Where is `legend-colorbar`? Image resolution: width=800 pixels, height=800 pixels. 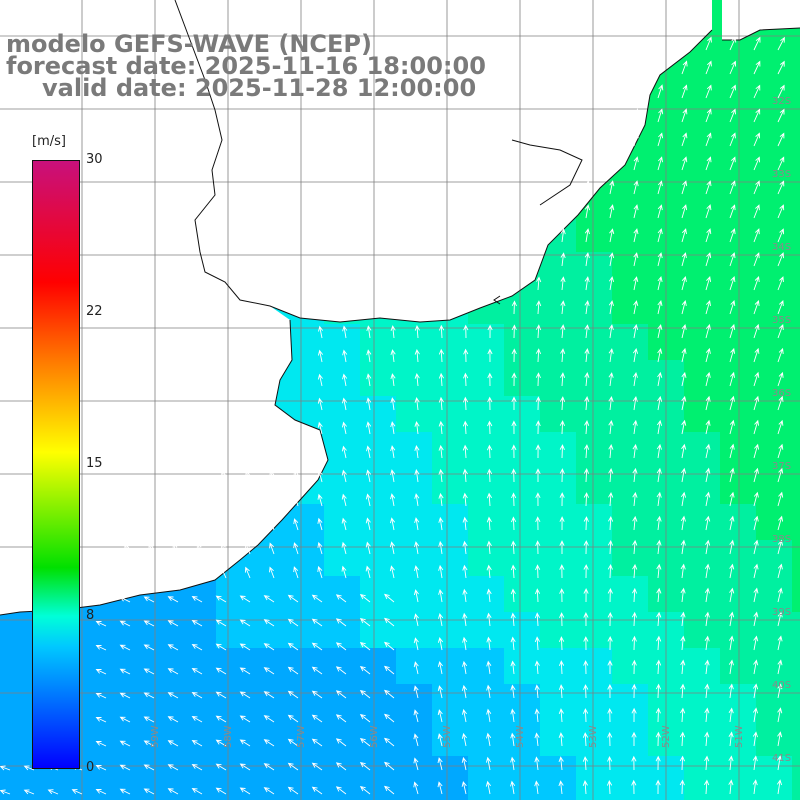 legend-colorbar is located at coordinates (56, 464).